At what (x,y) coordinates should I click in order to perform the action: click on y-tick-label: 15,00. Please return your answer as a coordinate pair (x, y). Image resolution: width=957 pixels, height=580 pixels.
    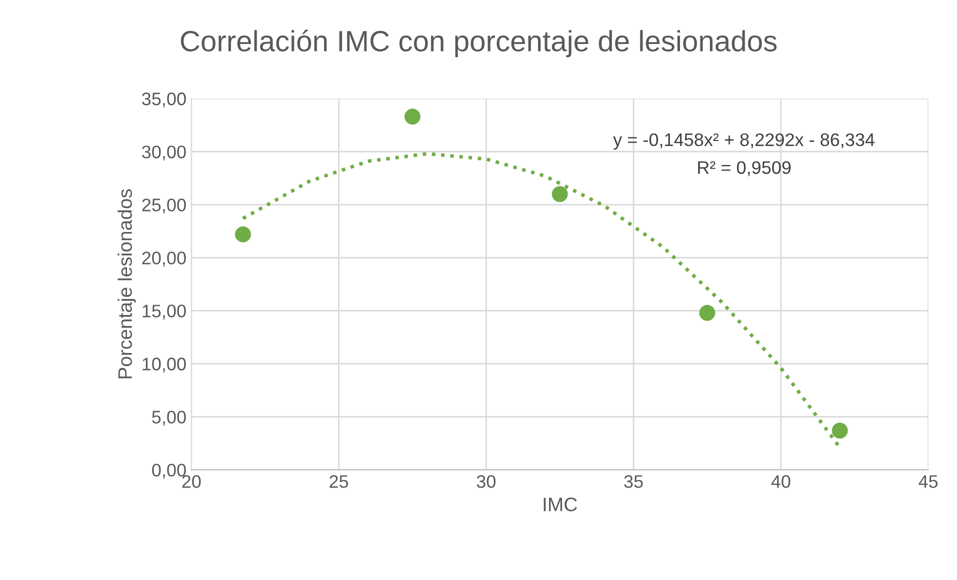
    Looking at the image, I should click on (164, 312).